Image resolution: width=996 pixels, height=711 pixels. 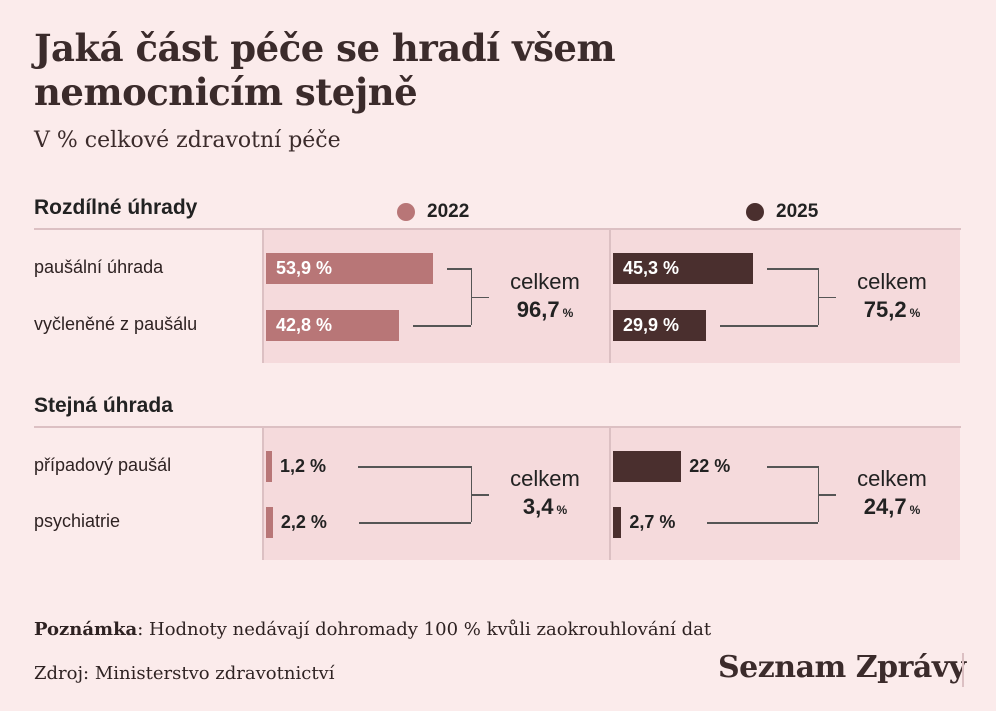 I want to click on row-label: případový paušál, so click(x=103, y=465).